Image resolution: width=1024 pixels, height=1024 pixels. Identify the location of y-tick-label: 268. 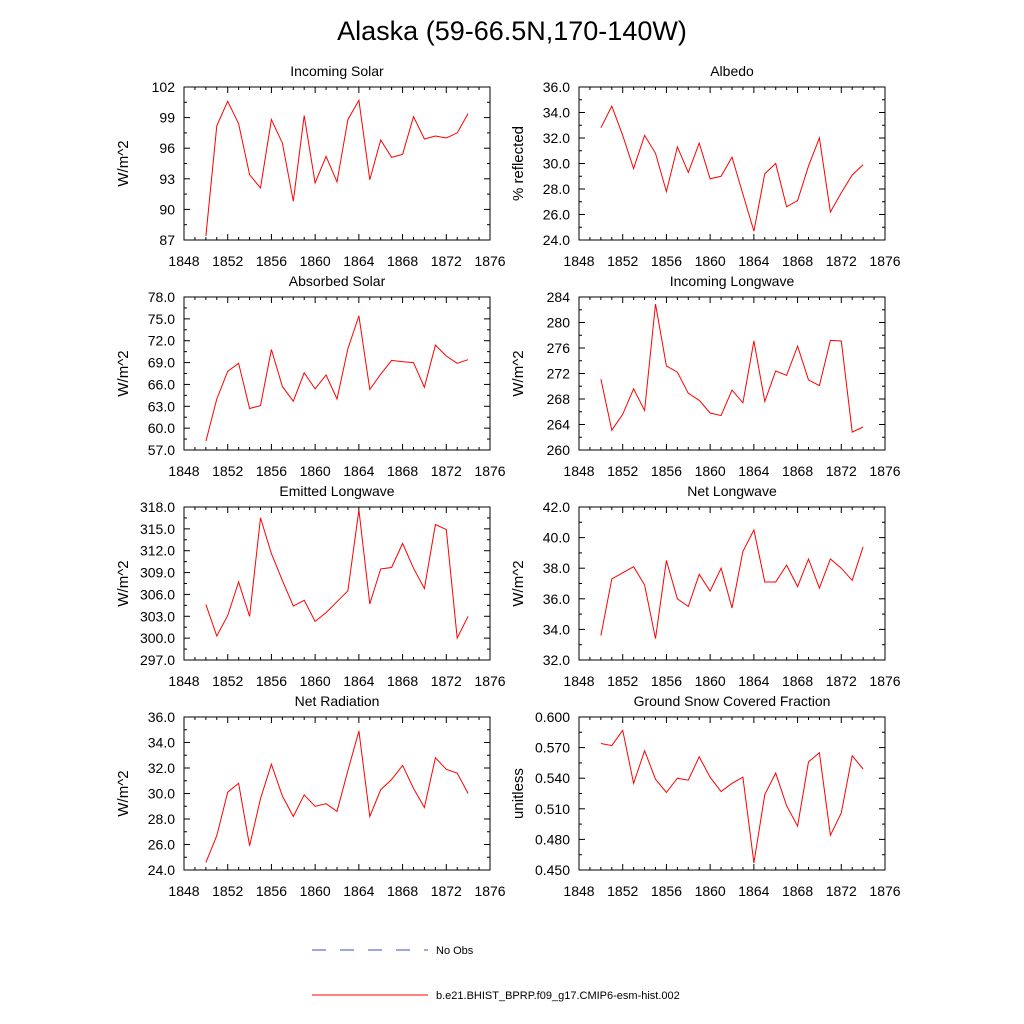
(559, 399).